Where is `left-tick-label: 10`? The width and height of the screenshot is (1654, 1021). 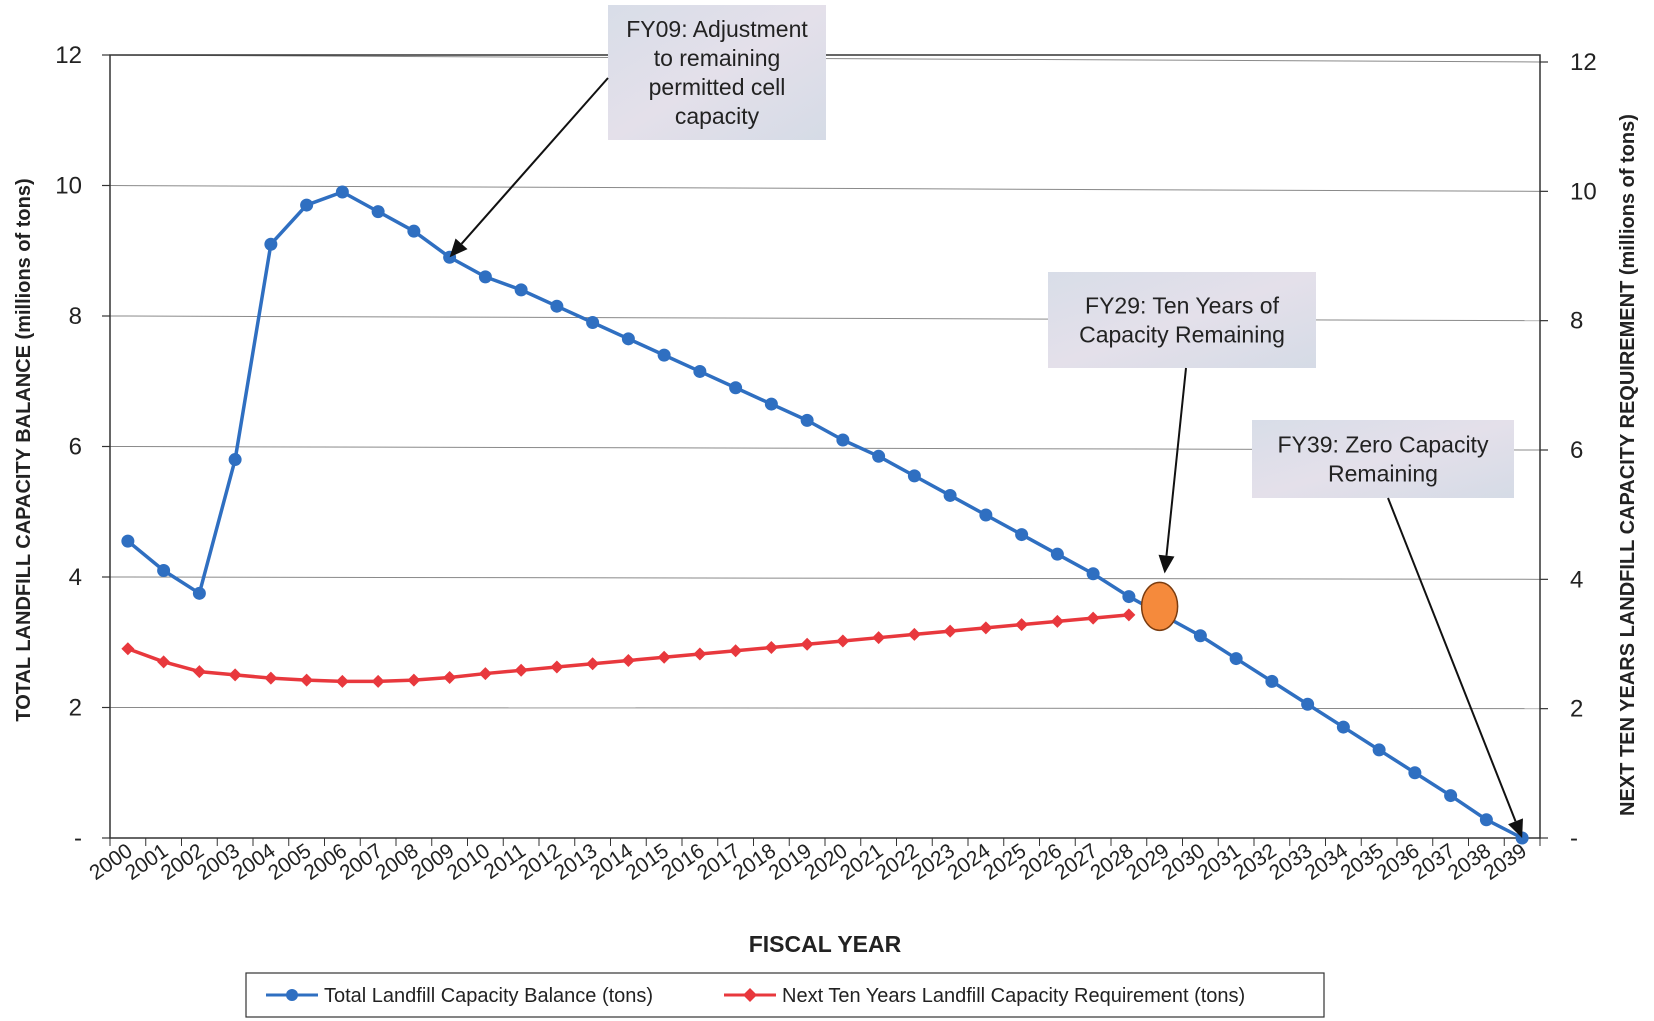
left-tick-label: 10 is located at coordinates (68, 186).